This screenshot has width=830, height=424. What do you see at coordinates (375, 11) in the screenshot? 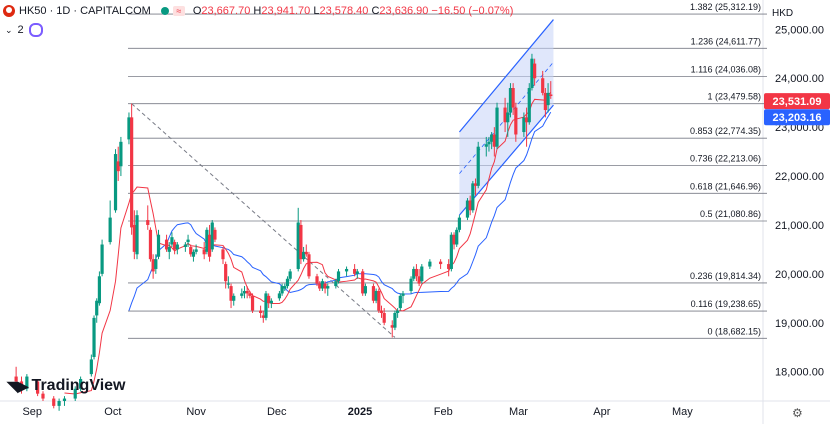
I see `close-label: C` at bounding box center [375, 11].